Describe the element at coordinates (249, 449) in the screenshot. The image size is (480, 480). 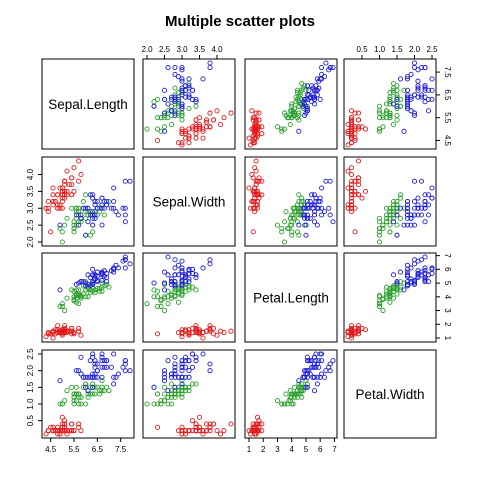
I see `tick-label: 1` at that location.